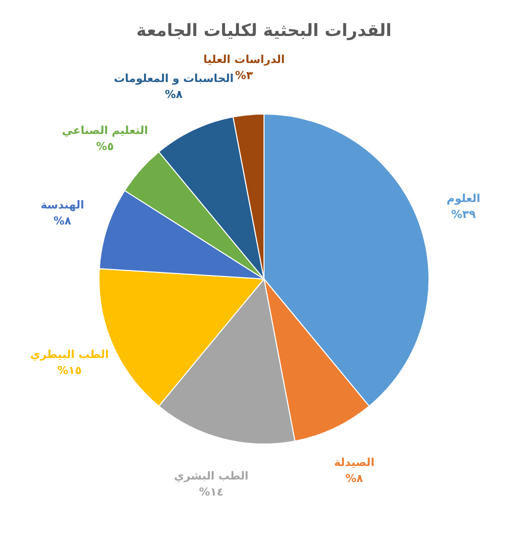 The height and width of the screenshot is (534, 528). I want to click on data-label: %٣٩, so click(463, 215).